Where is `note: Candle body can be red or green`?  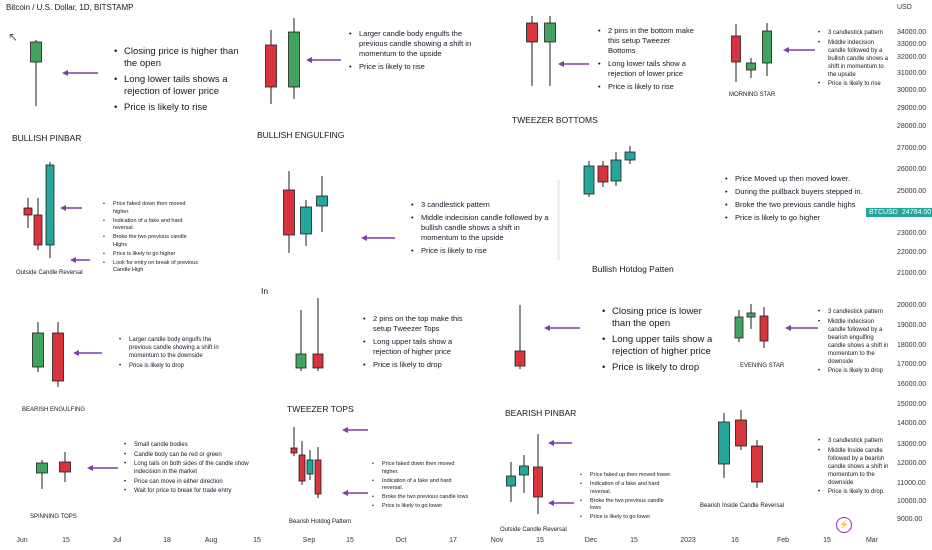
note: Candle body can be red or green is located at coordinates (189, 455).